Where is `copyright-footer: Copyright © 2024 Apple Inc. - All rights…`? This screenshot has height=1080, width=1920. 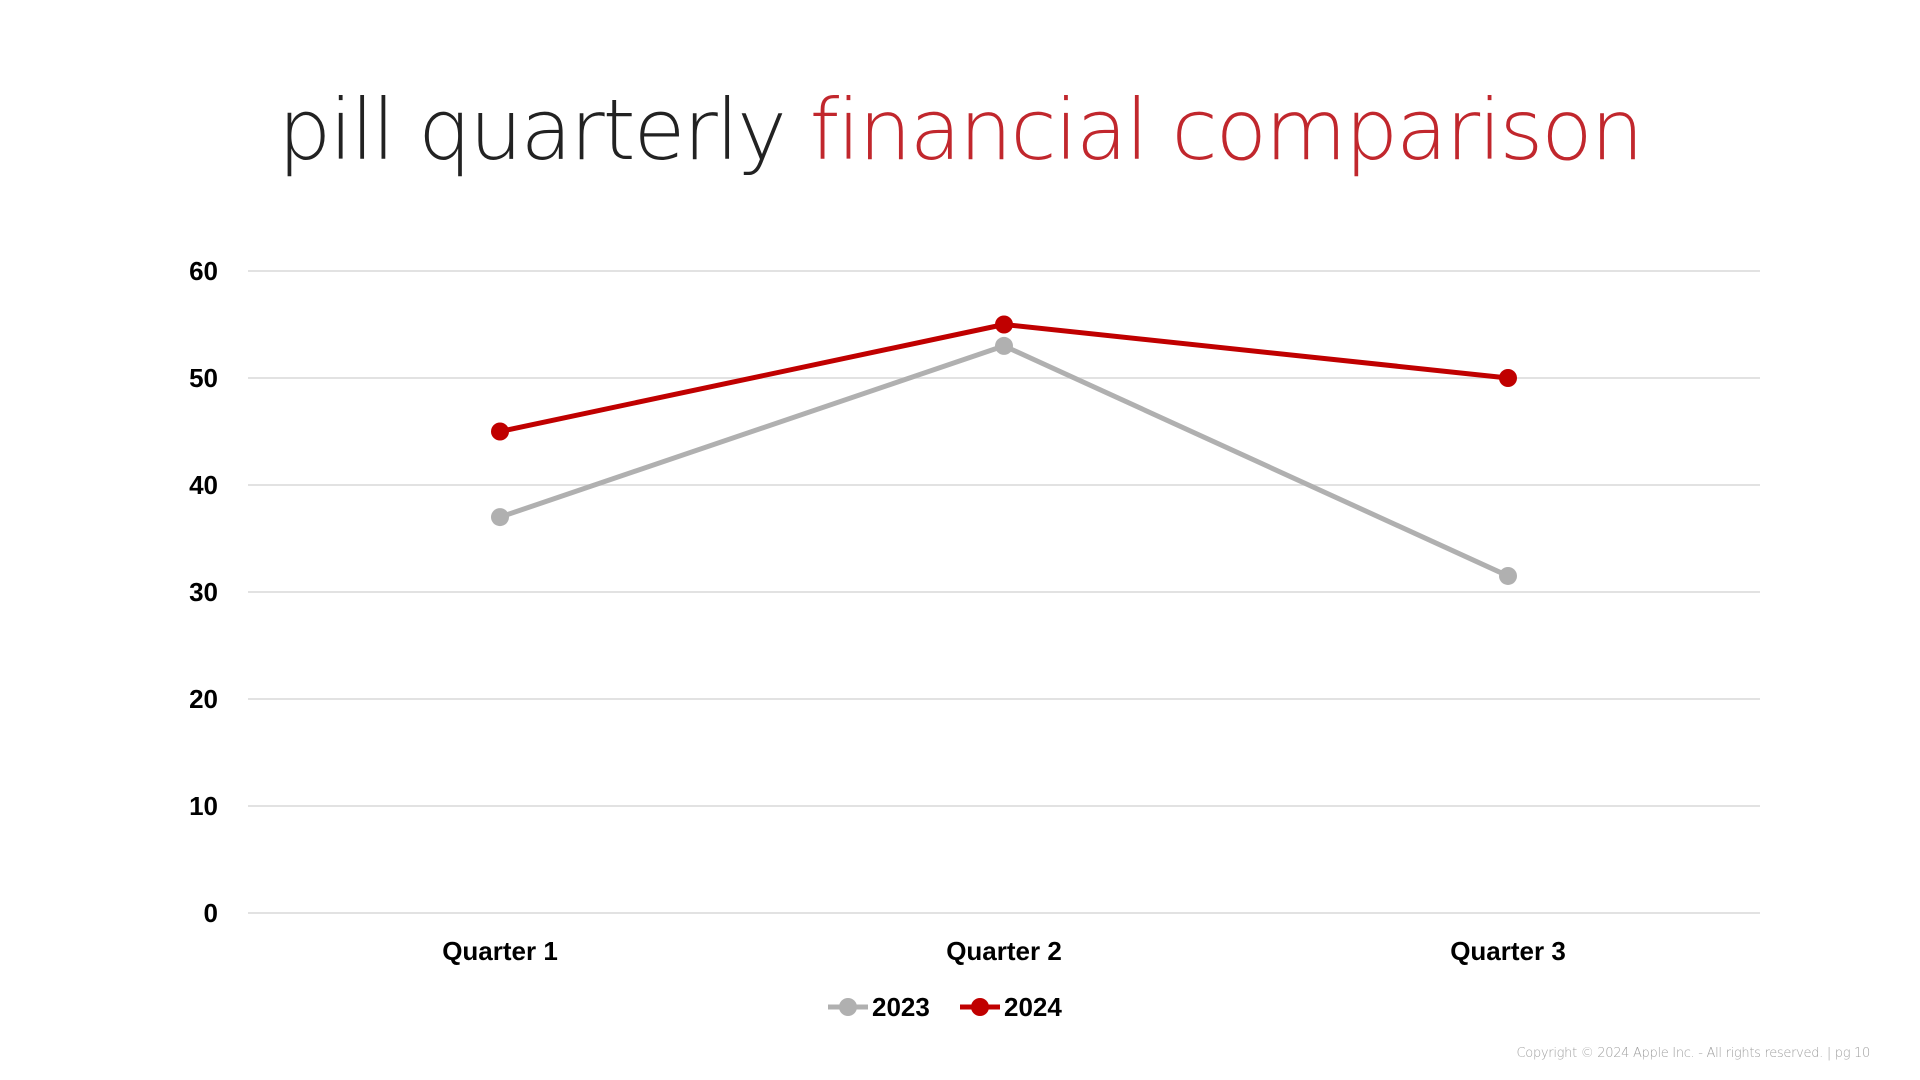 copyright-footer: Copyright © 2024 Apple Inc. - All rights… is located at coordinates (1693, 1053).